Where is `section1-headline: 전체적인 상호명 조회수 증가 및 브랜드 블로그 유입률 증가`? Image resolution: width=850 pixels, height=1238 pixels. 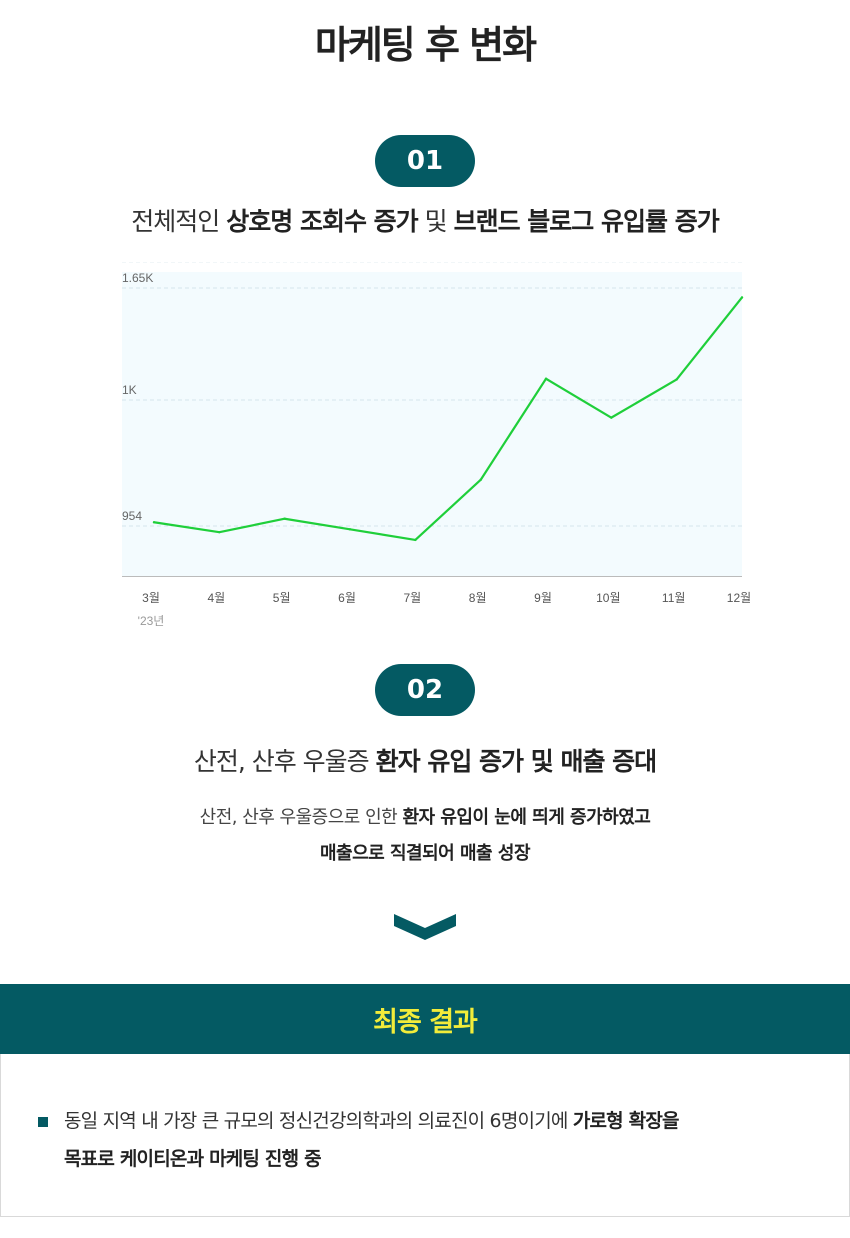
section1-headline: 전체적인 상호명 조회수 증가 및 브랜드 블로그 유입률 증가 is located at coordinates (425, 220).